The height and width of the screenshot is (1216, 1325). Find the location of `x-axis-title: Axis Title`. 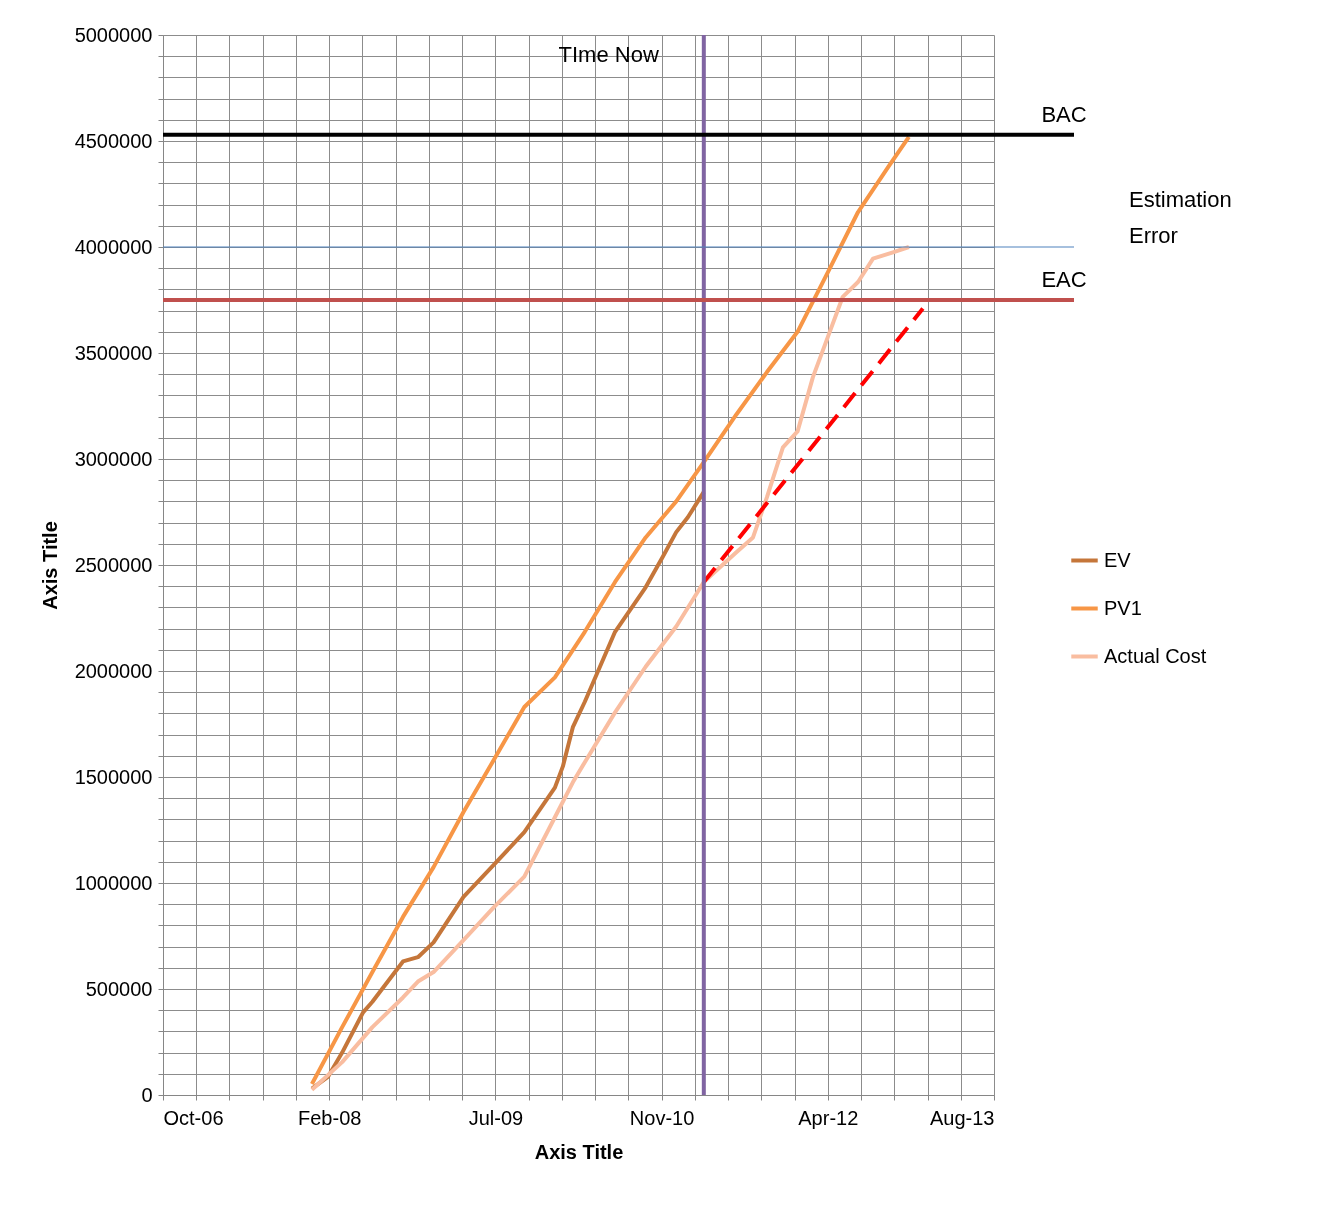

x-axis-title: Axis Title is located at coordinates (579, 1151).